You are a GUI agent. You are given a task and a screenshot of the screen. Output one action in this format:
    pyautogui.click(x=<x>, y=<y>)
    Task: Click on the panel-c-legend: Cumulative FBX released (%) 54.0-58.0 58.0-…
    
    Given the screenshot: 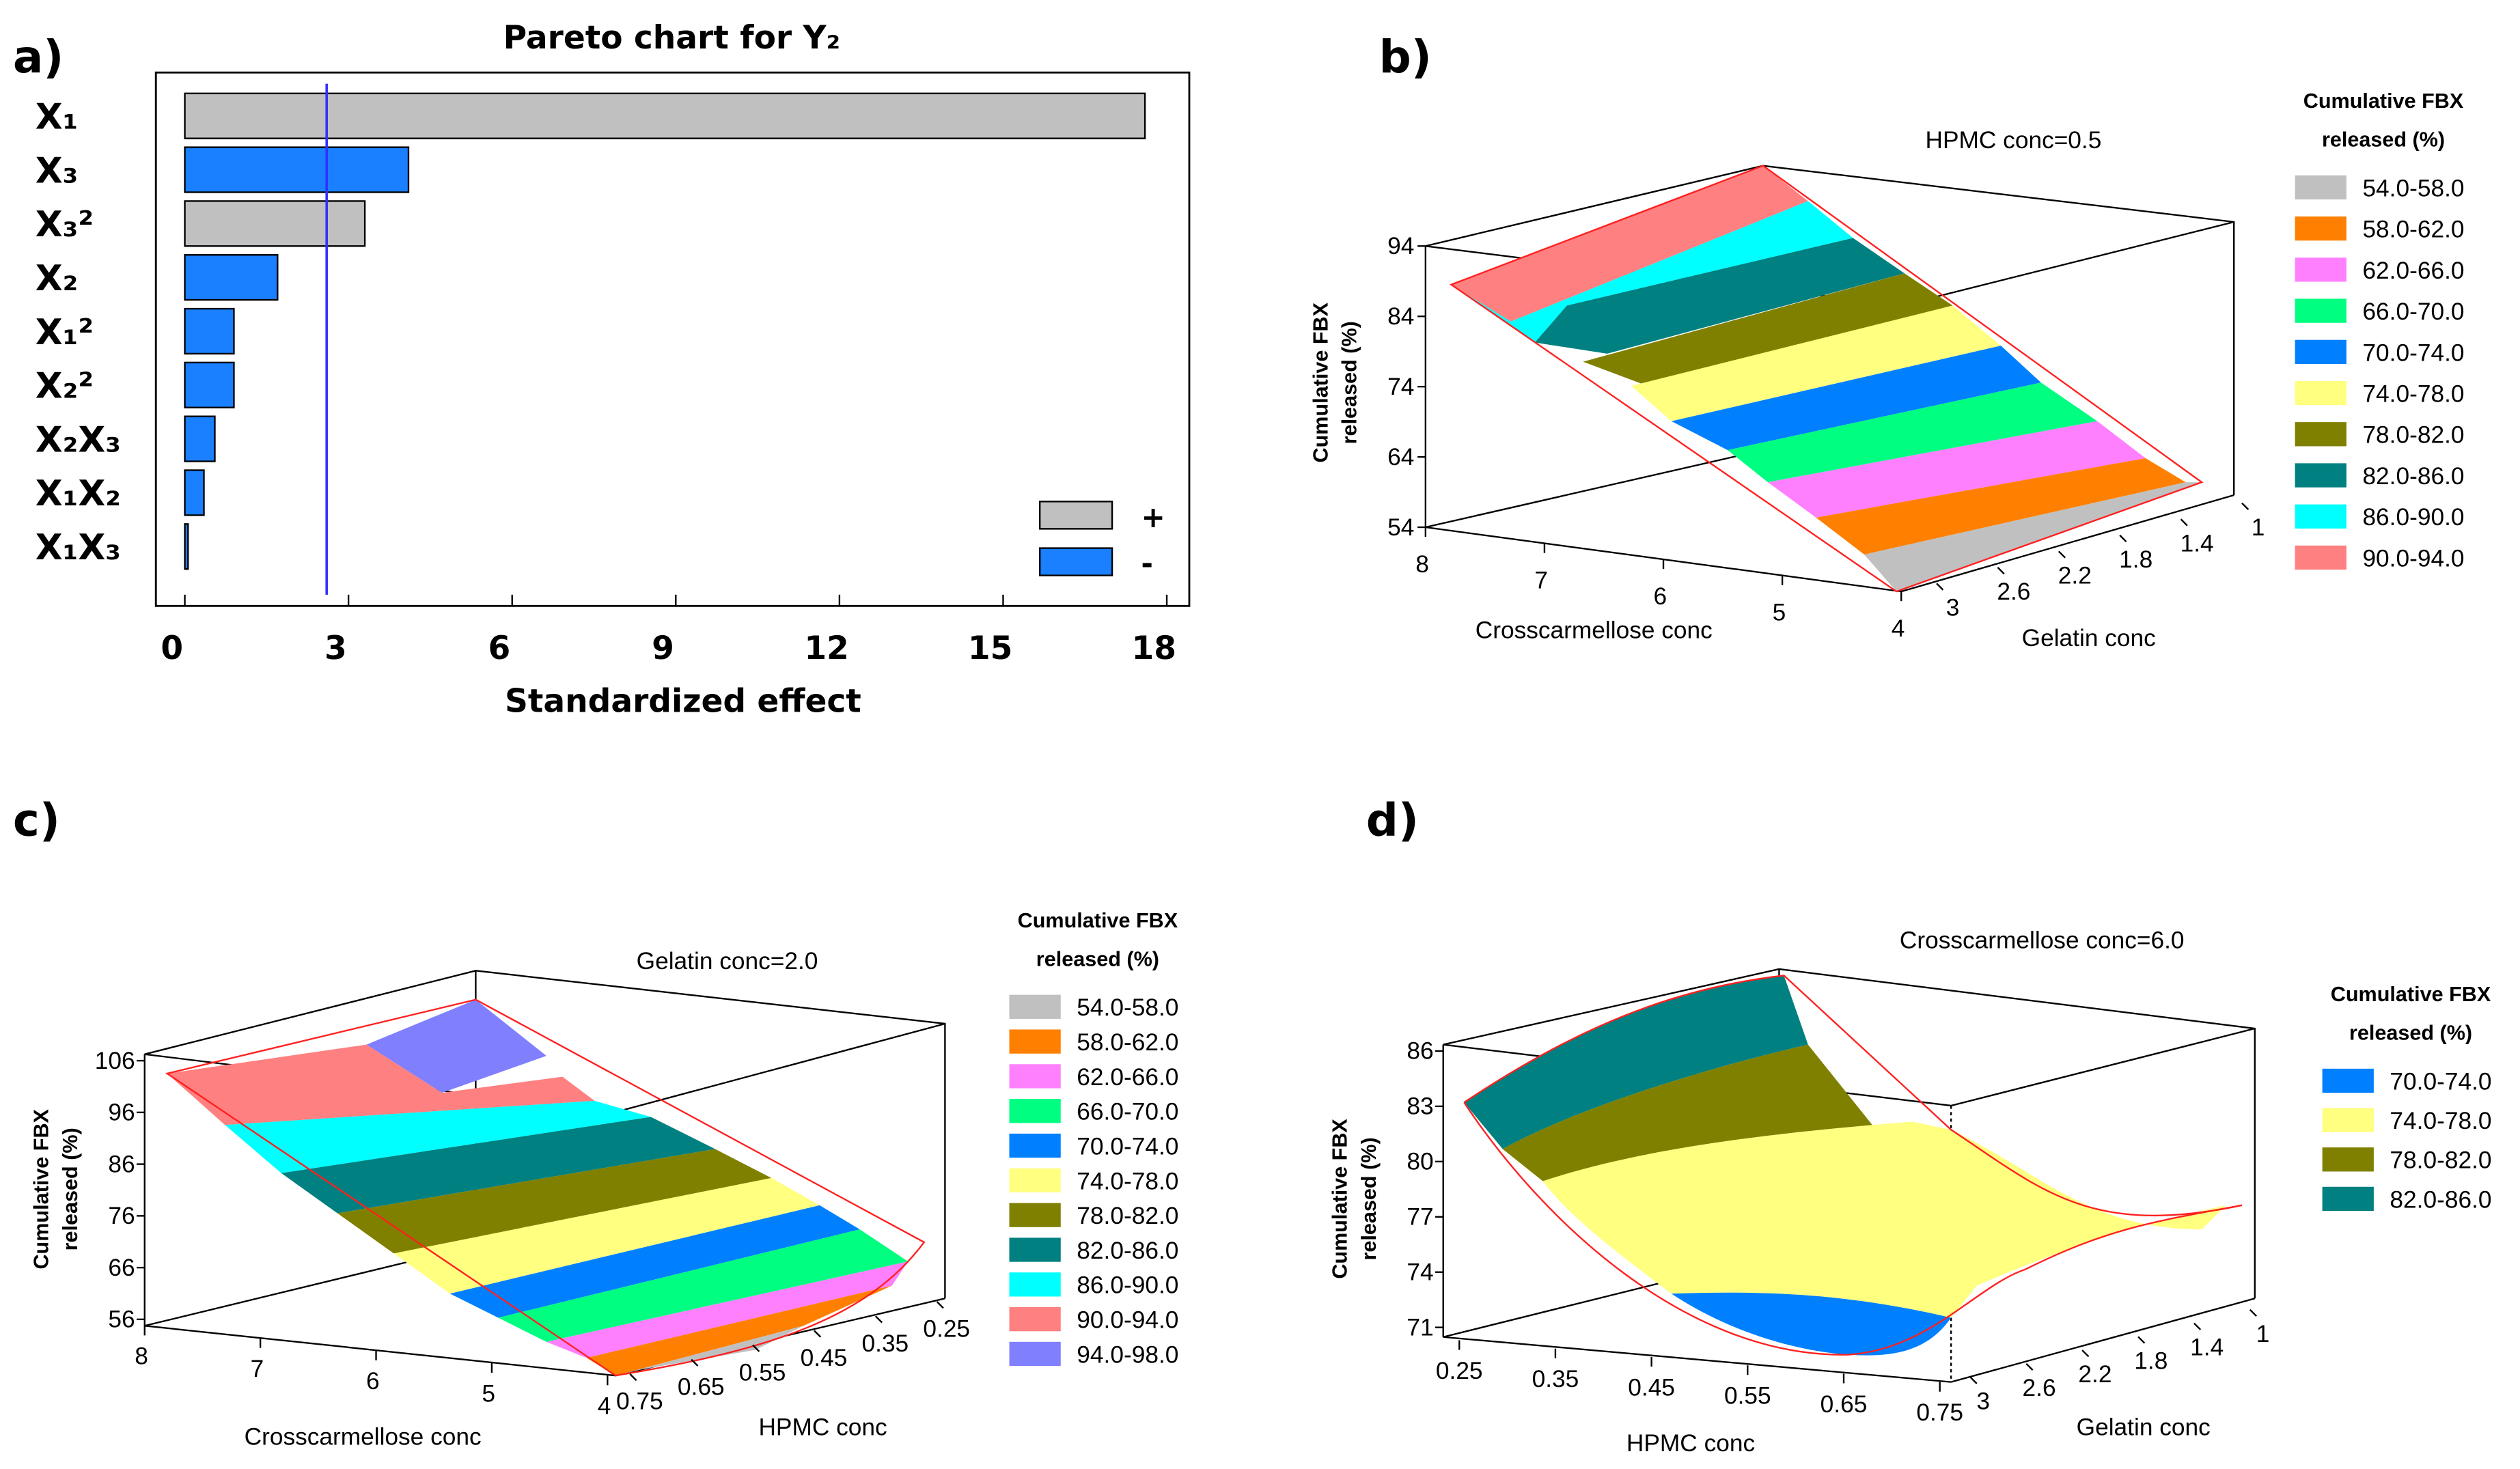 What is the action you would take?
    pyautogui.click(x=1093, y=1138)
    